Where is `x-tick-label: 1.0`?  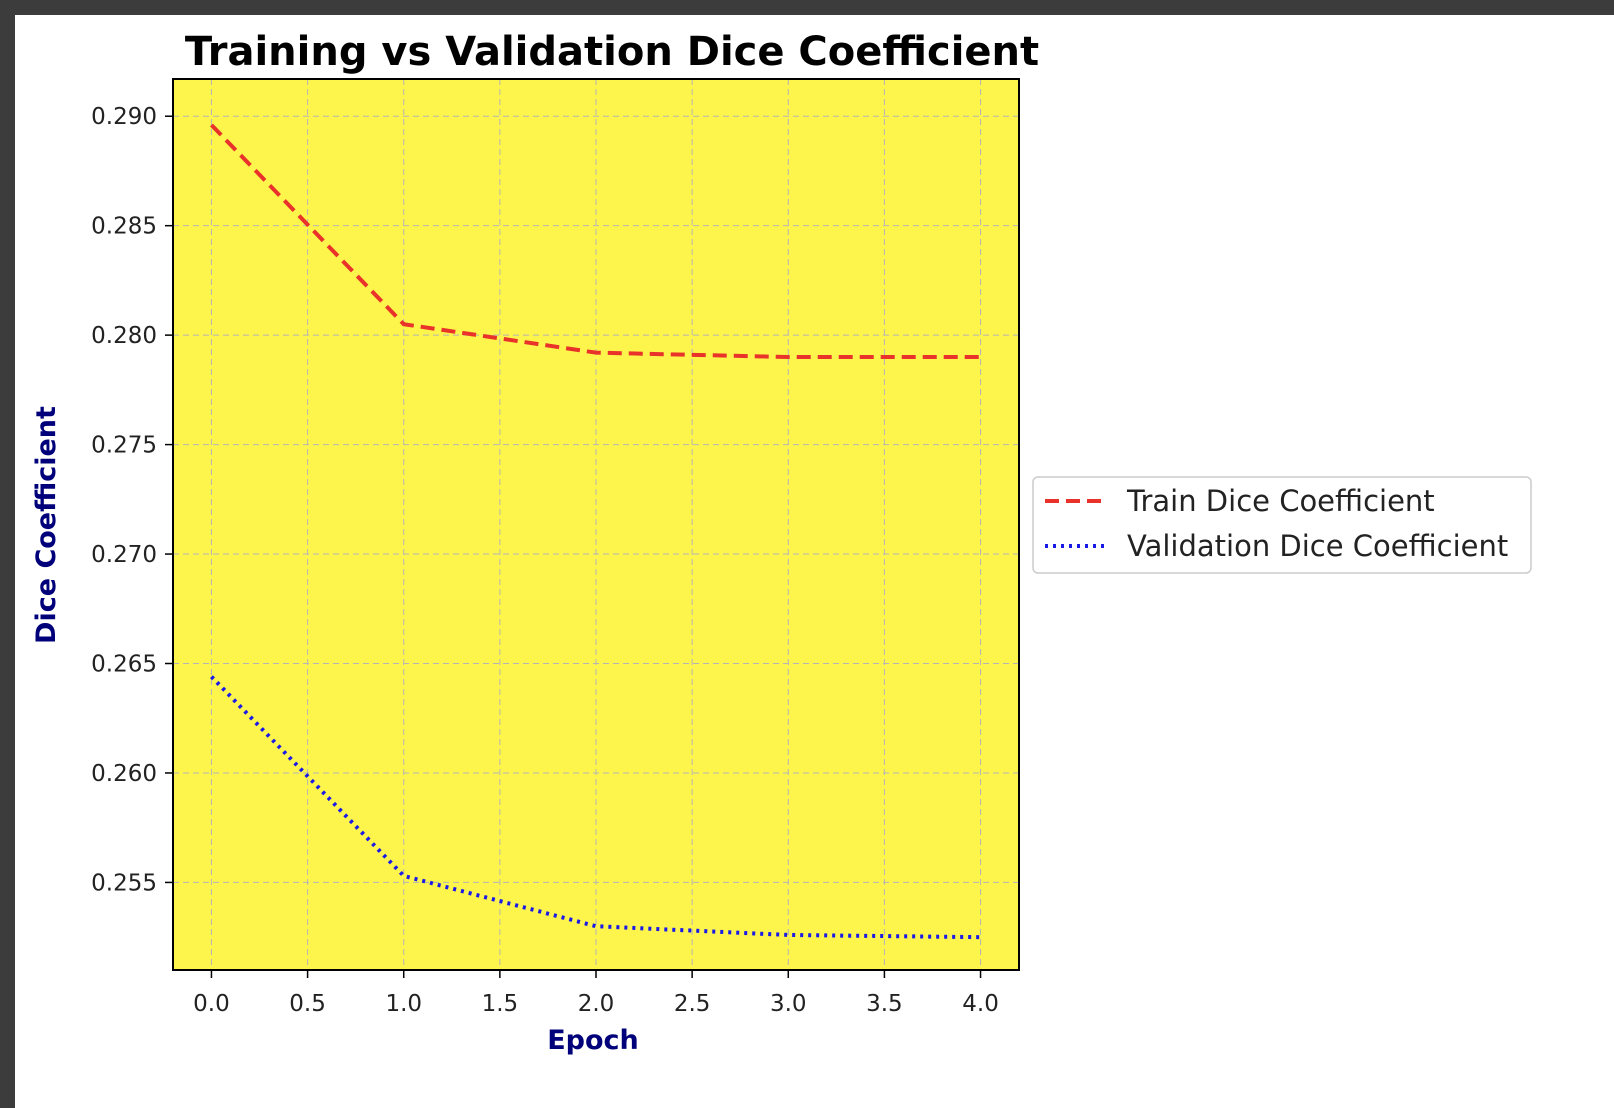 x-tick-label: 1.0 is located at coordinates (403, 1004).